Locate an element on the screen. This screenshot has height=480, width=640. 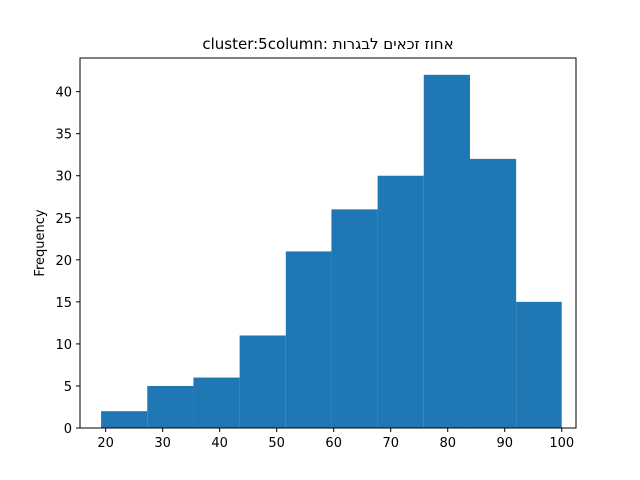
x-tick-label: 80 is located at coordinates (447, 443).